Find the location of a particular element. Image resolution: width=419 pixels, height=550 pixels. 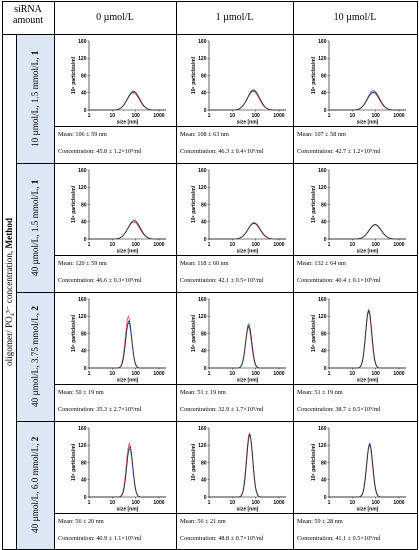

column-header: 0 µmol/L is located at coordinates (115, 17).